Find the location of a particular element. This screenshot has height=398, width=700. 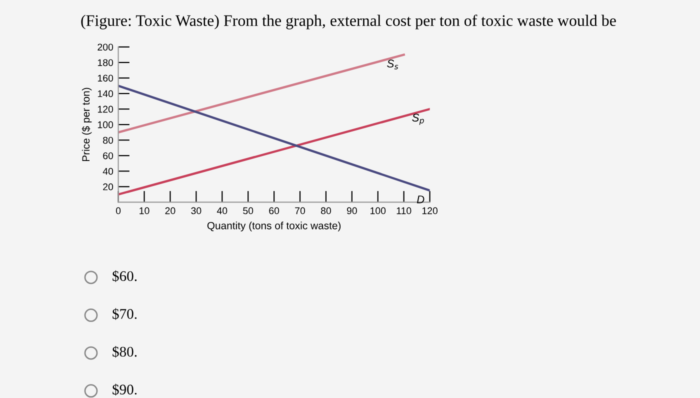

chart-title: (Figure: Toxic Waste) From the graph, external cost per ton of toxic waste would be is located at coordinates (348, 22).